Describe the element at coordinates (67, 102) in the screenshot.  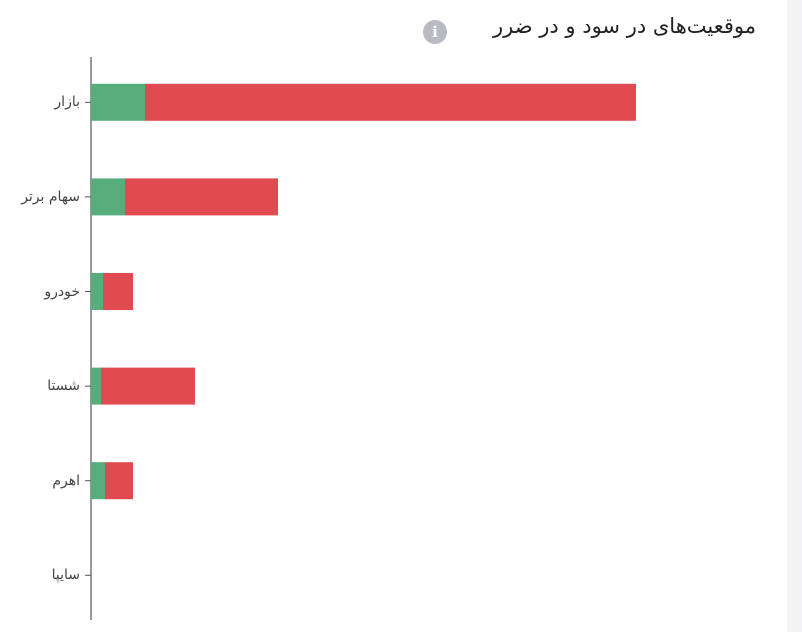
I see `y-tick-label: بازار` at that location.